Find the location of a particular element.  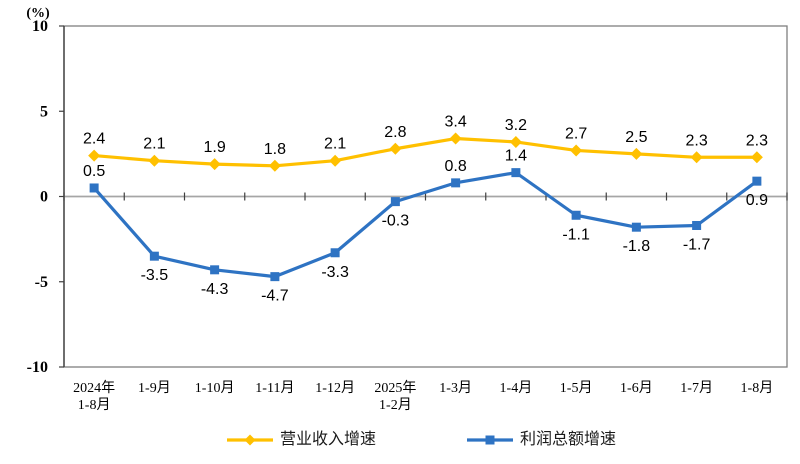

x-tick-label: 2024年 1-8月 is located at coordinates (94, 396).